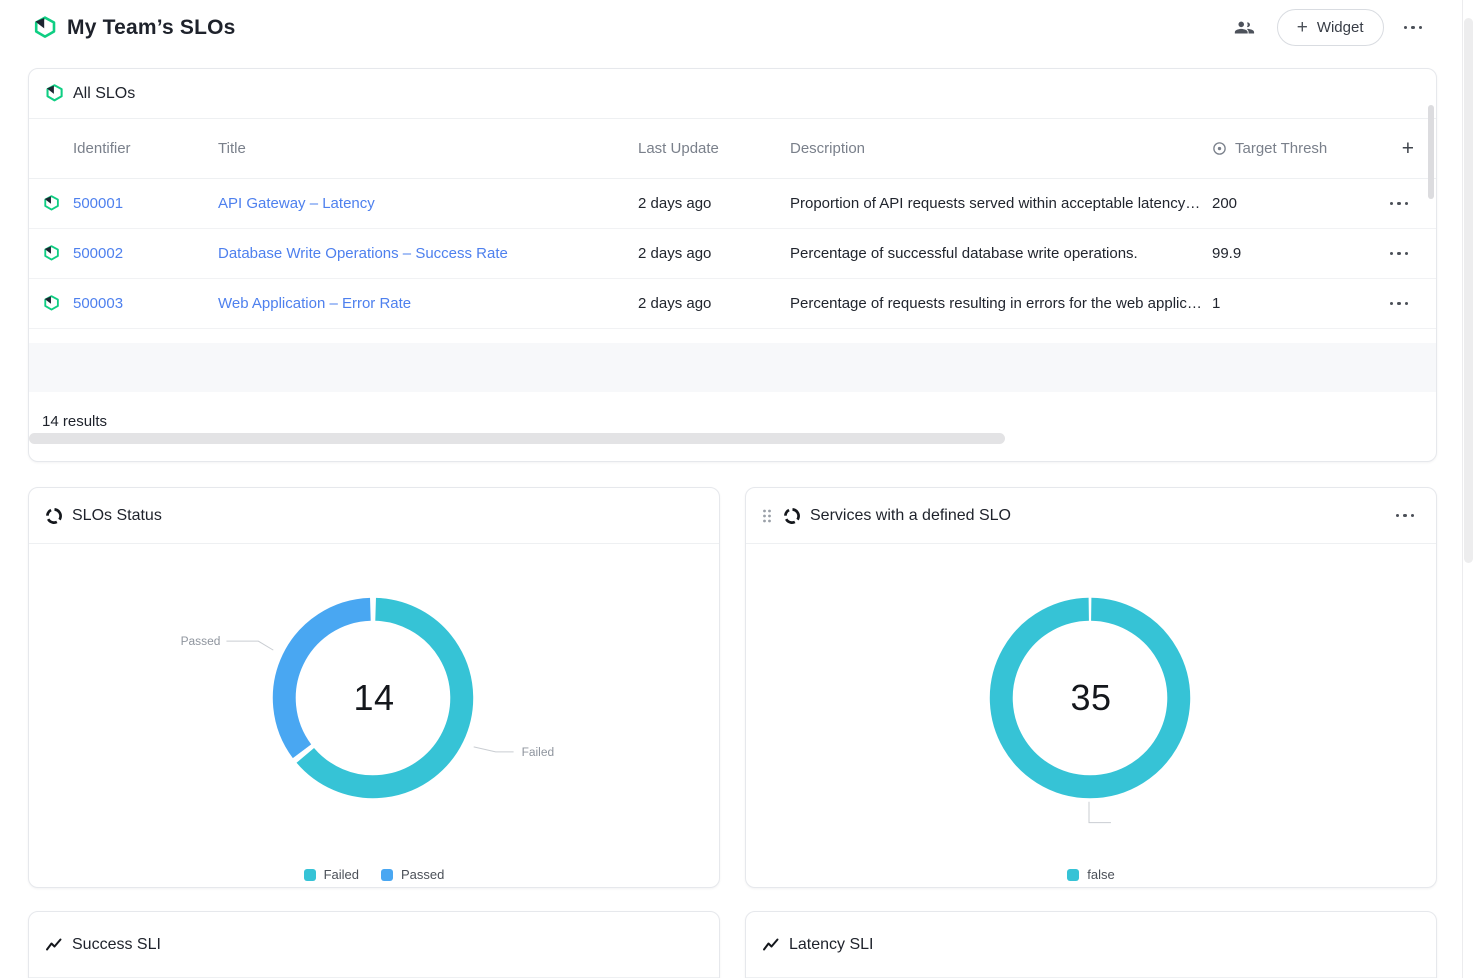 The image size is (1474, 978). What do you see at coordinates (151, 27) in the screenshot?
I see `page-title: My Team’s SLOs` at bounding box center [151, 27].